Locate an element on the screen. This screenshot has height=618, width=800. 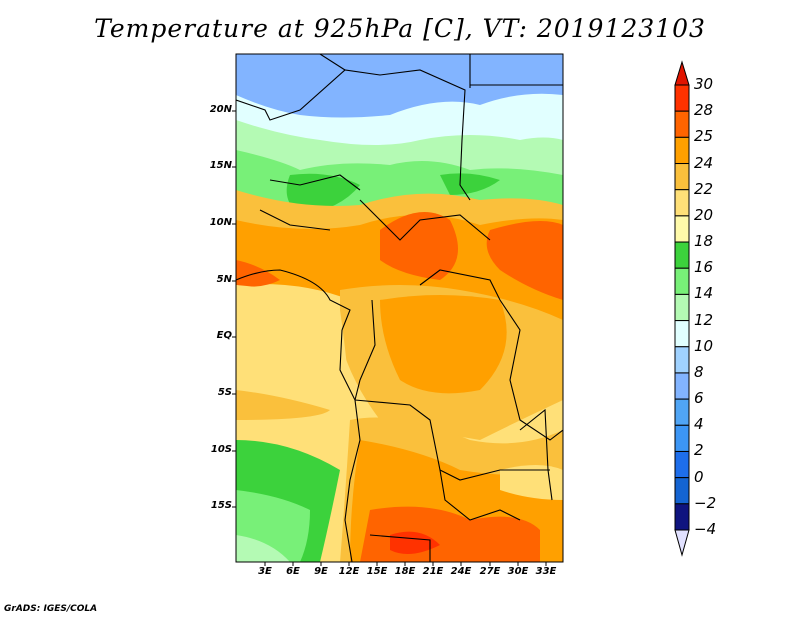
lat-label: 10S is located at coordinates (221, 449).